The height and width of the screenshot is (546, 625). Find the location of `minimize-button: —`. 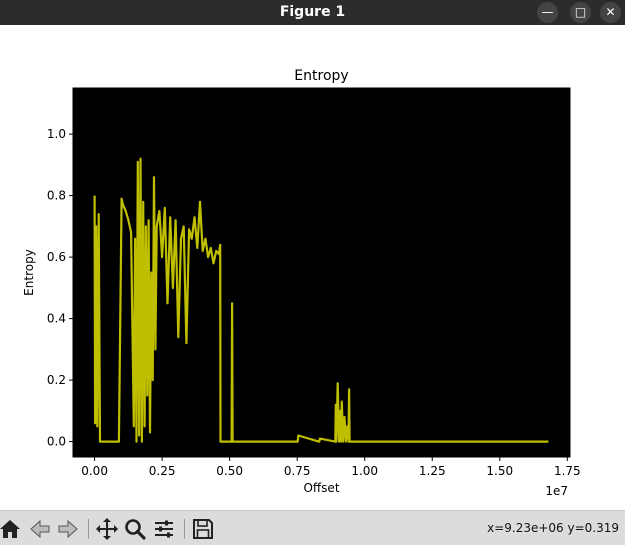

minimize-button: — is located at coordinates (547, 12).